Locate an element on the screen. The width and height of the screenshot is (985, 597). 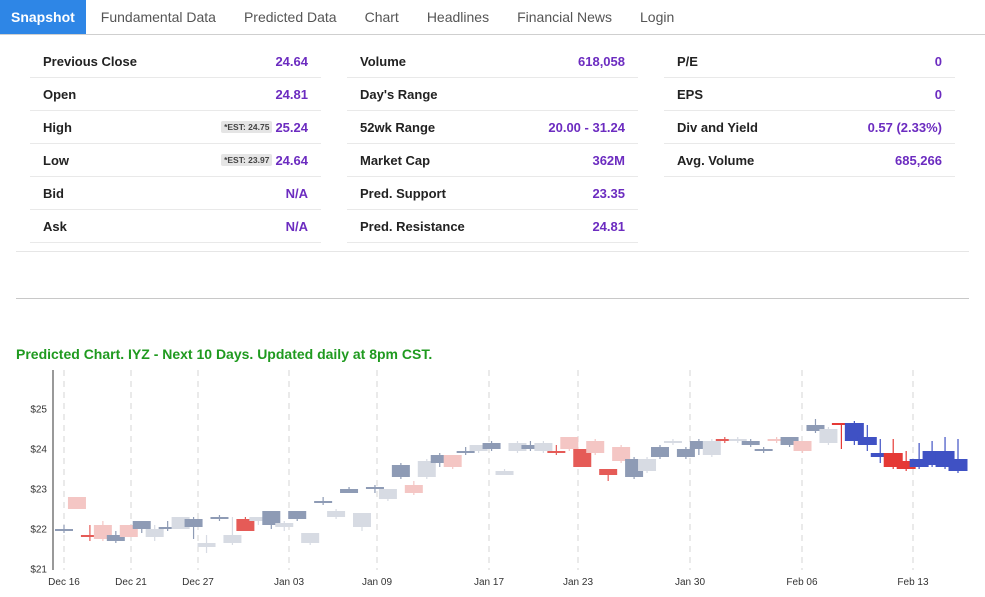
tab-financial-news: Financial News is located at coordinates (565, 17).